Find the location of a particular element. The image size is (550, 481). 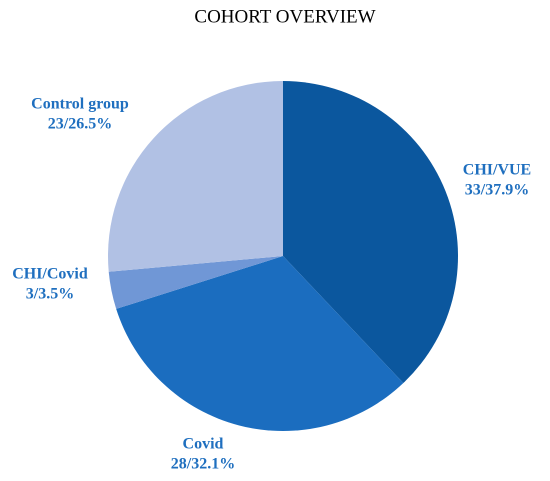

value-label: 33/37.9% is located at coordinates (497, 190).